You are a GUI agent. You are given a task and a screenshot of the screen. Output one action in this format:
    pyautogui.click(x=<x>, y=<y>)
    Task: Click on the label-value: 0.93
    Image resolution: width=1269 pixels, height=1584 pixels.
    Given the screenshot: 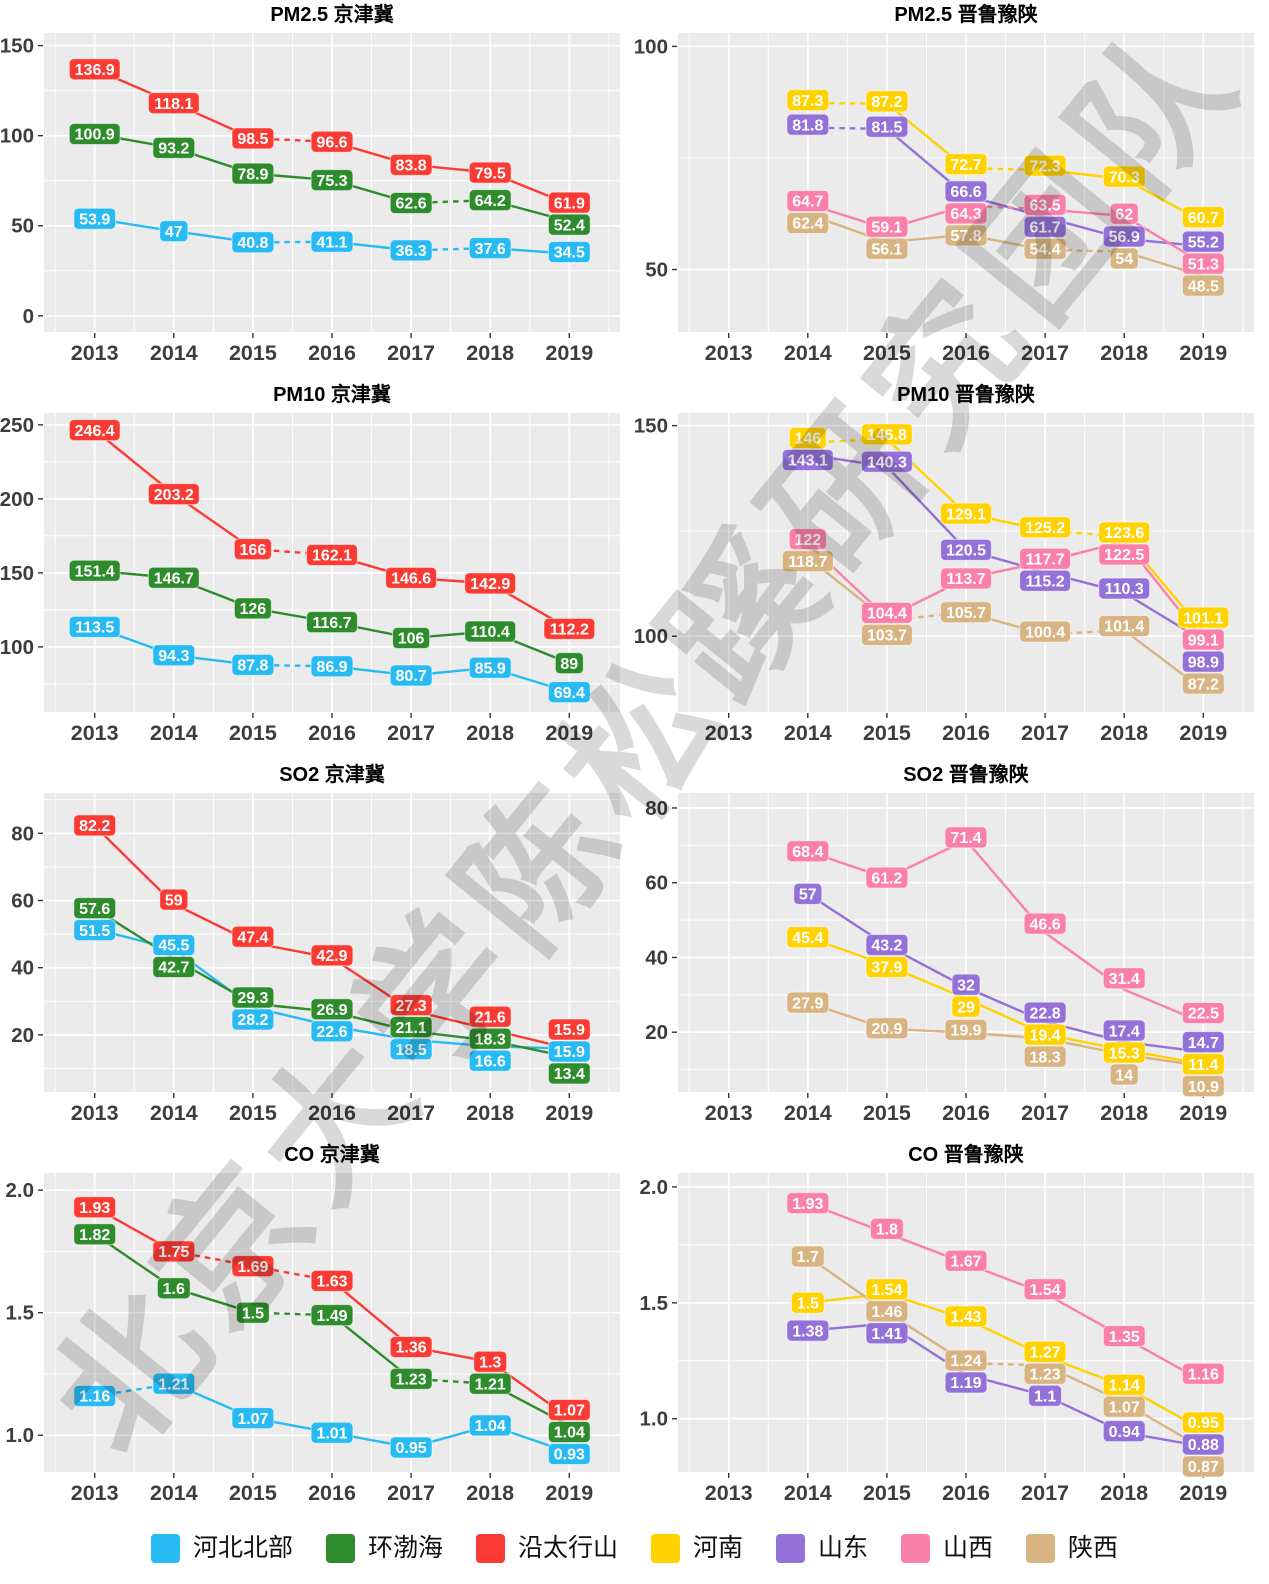 What is the action you would take?
    pyautogui.click(x=569, y=1455)
    